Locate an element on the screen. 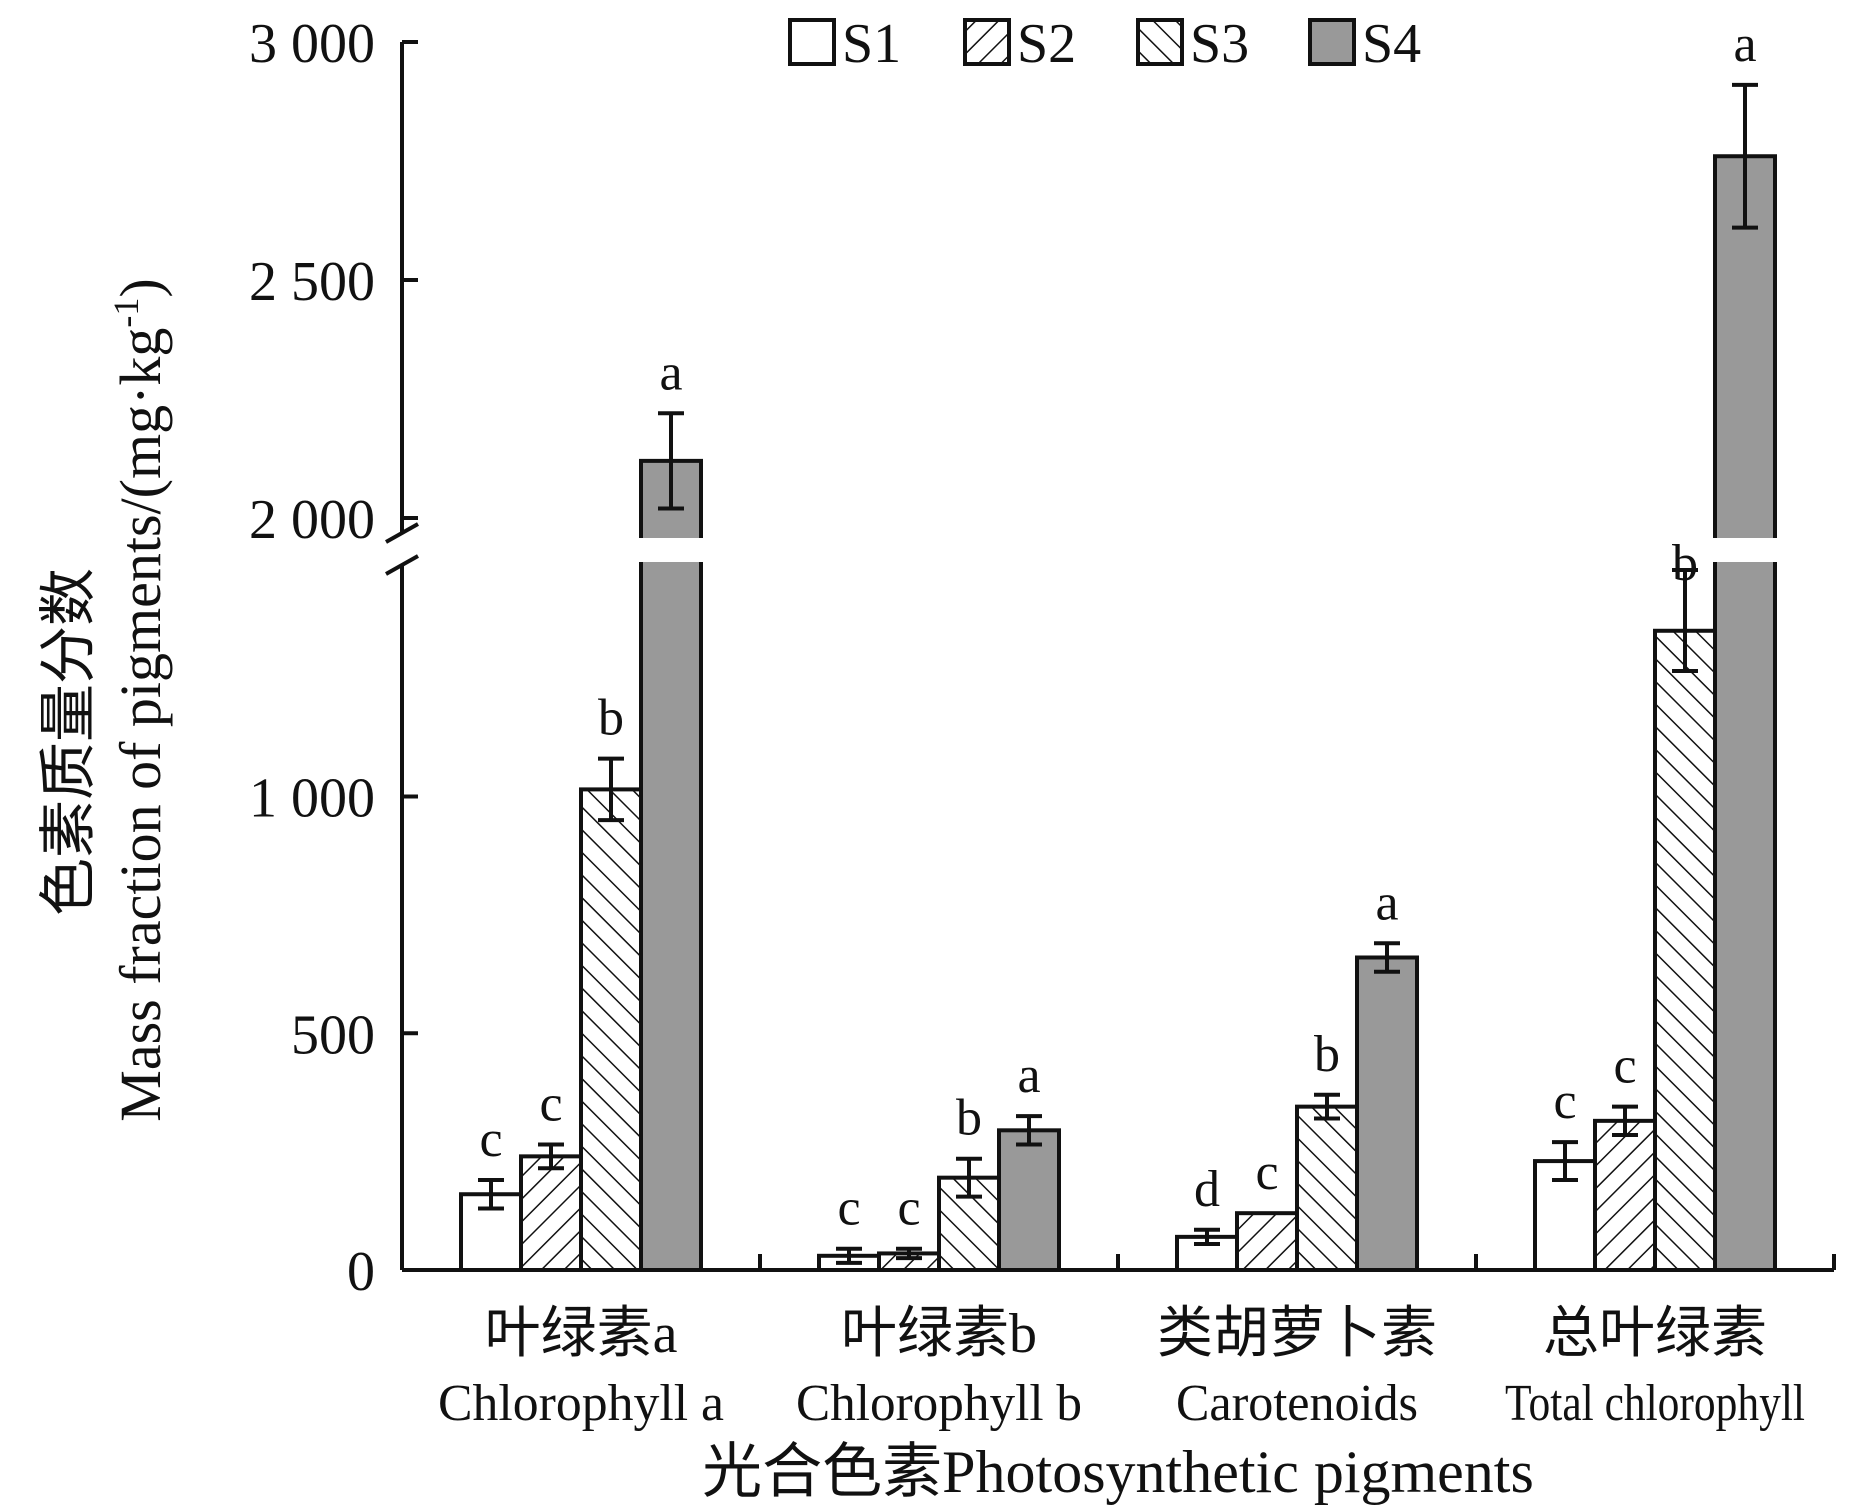 The image size is (1866, 1512). category-label-cn: 叶绿素a is located at coordinates (581, 1334).